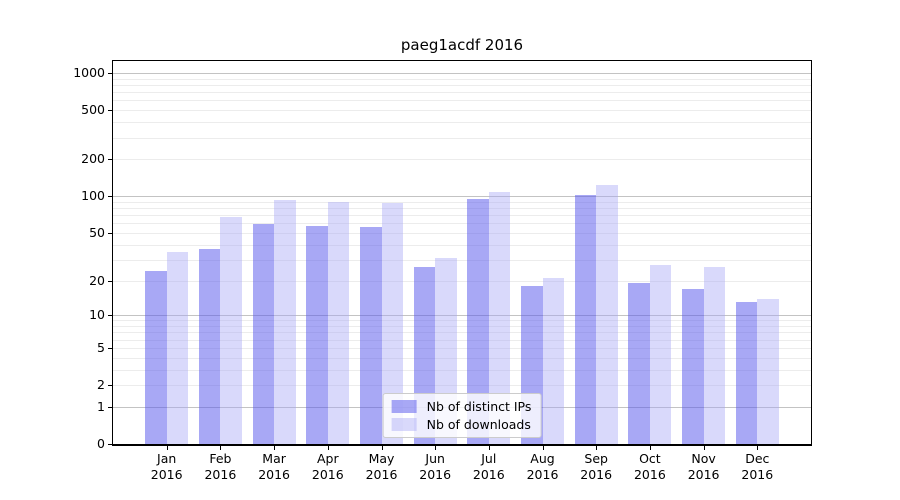  What do you see at coordinates (757, 466) in the screenshot?
I see `x-axis-tick-label: Dec 2016` at bounding box center [757, 466].